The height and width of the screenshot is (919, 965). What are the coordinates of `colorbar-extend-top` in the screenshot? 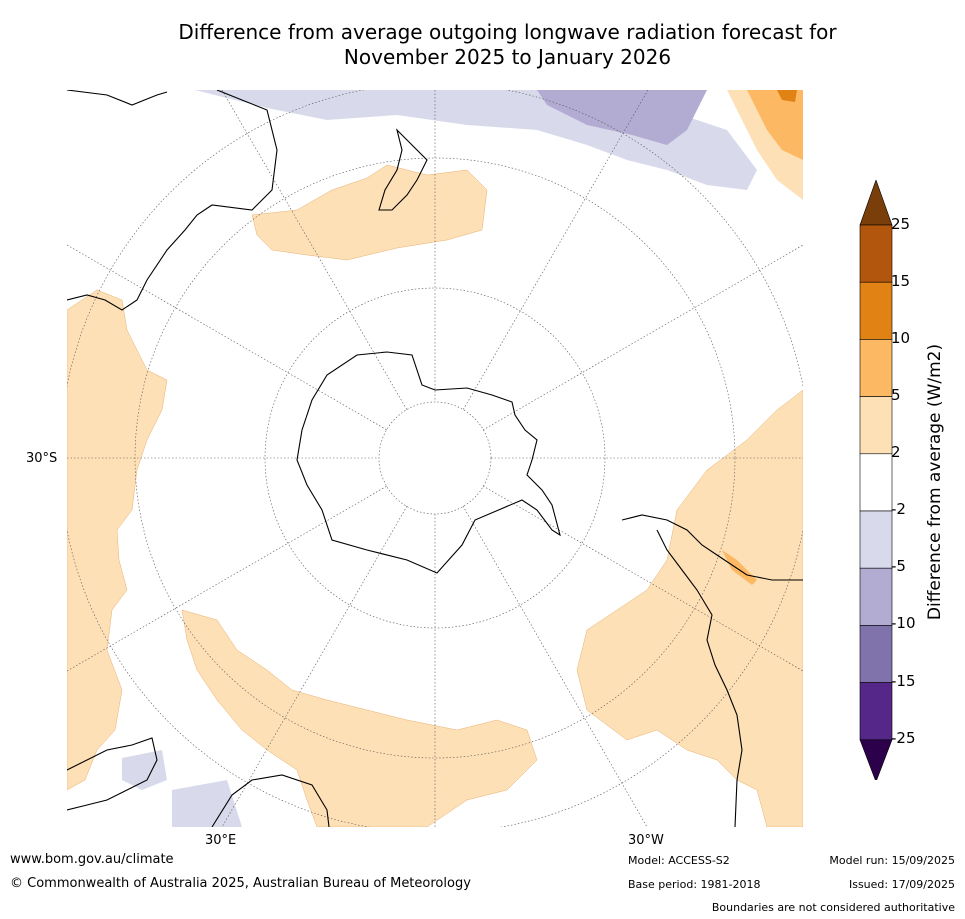 It's located at (876, 203).